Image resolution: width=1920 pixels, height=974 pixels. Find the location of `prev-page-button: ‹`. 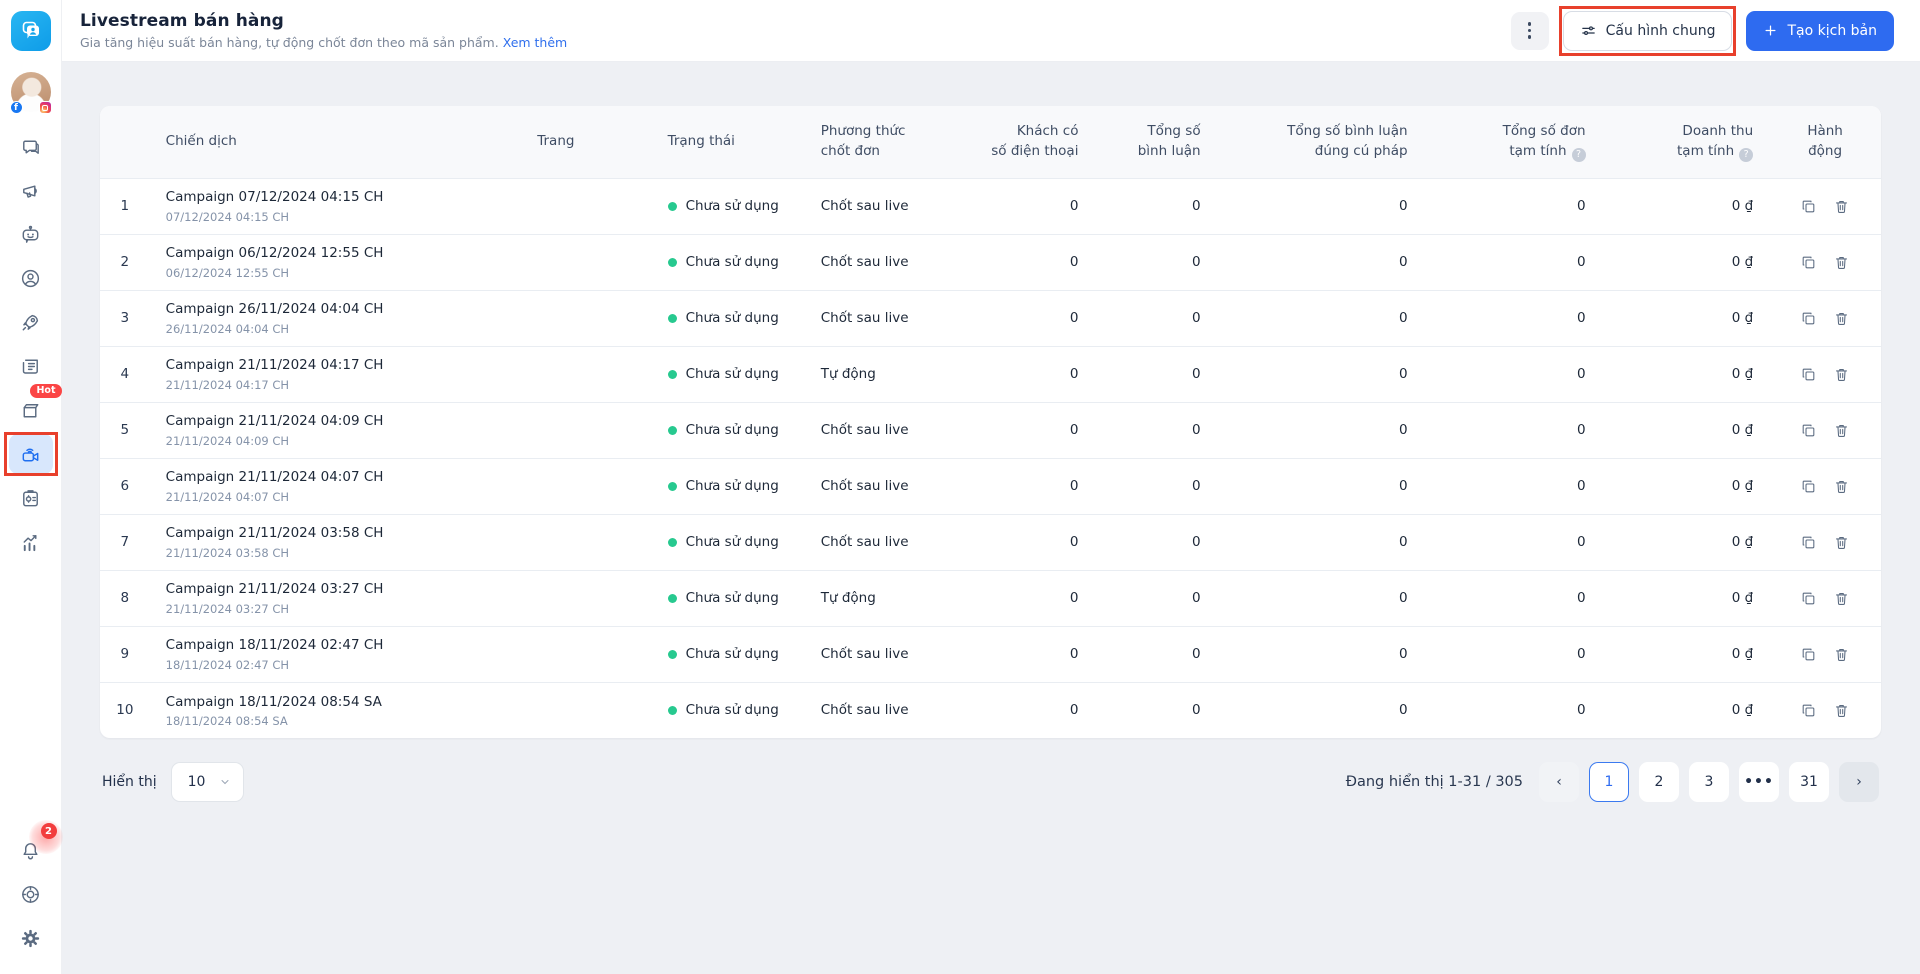

prev-page-button: ‹ is located at coordinates (1559, 782).